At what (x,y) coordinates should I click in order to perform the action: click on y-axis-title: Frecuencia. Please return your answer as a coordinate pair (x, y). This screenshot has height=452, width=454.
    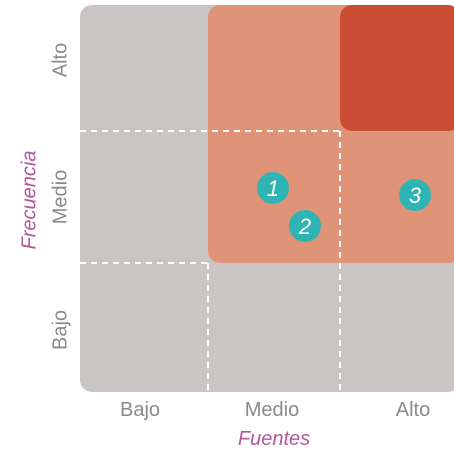
    Looking at the image, I should click on (29, 200).